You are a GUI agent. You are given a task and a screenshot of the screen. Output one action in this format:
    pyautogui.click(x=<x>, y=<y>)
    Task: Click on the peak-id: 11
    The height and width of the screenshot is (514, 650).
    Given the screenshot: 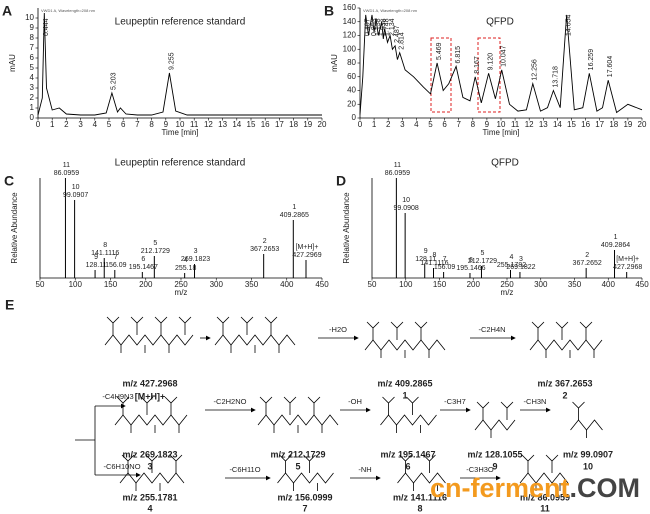 What is the action you would take?
    pyautogui.click(x=397, y=165)
    